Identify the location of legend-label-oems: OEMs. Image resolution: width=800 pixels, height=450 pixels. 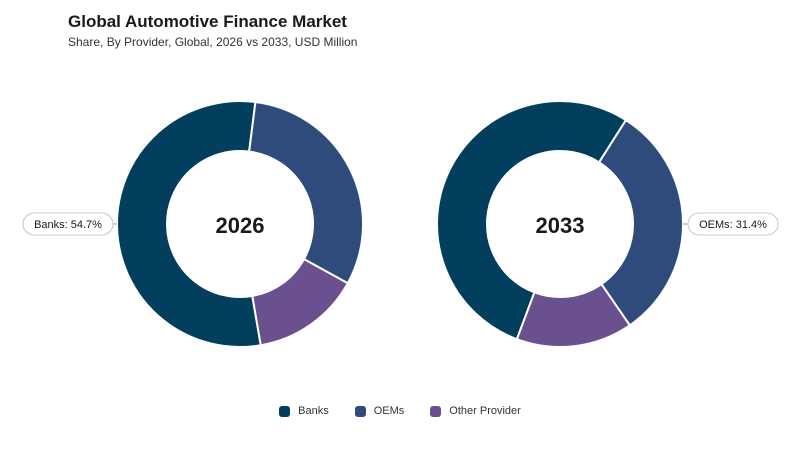
(389, 411).